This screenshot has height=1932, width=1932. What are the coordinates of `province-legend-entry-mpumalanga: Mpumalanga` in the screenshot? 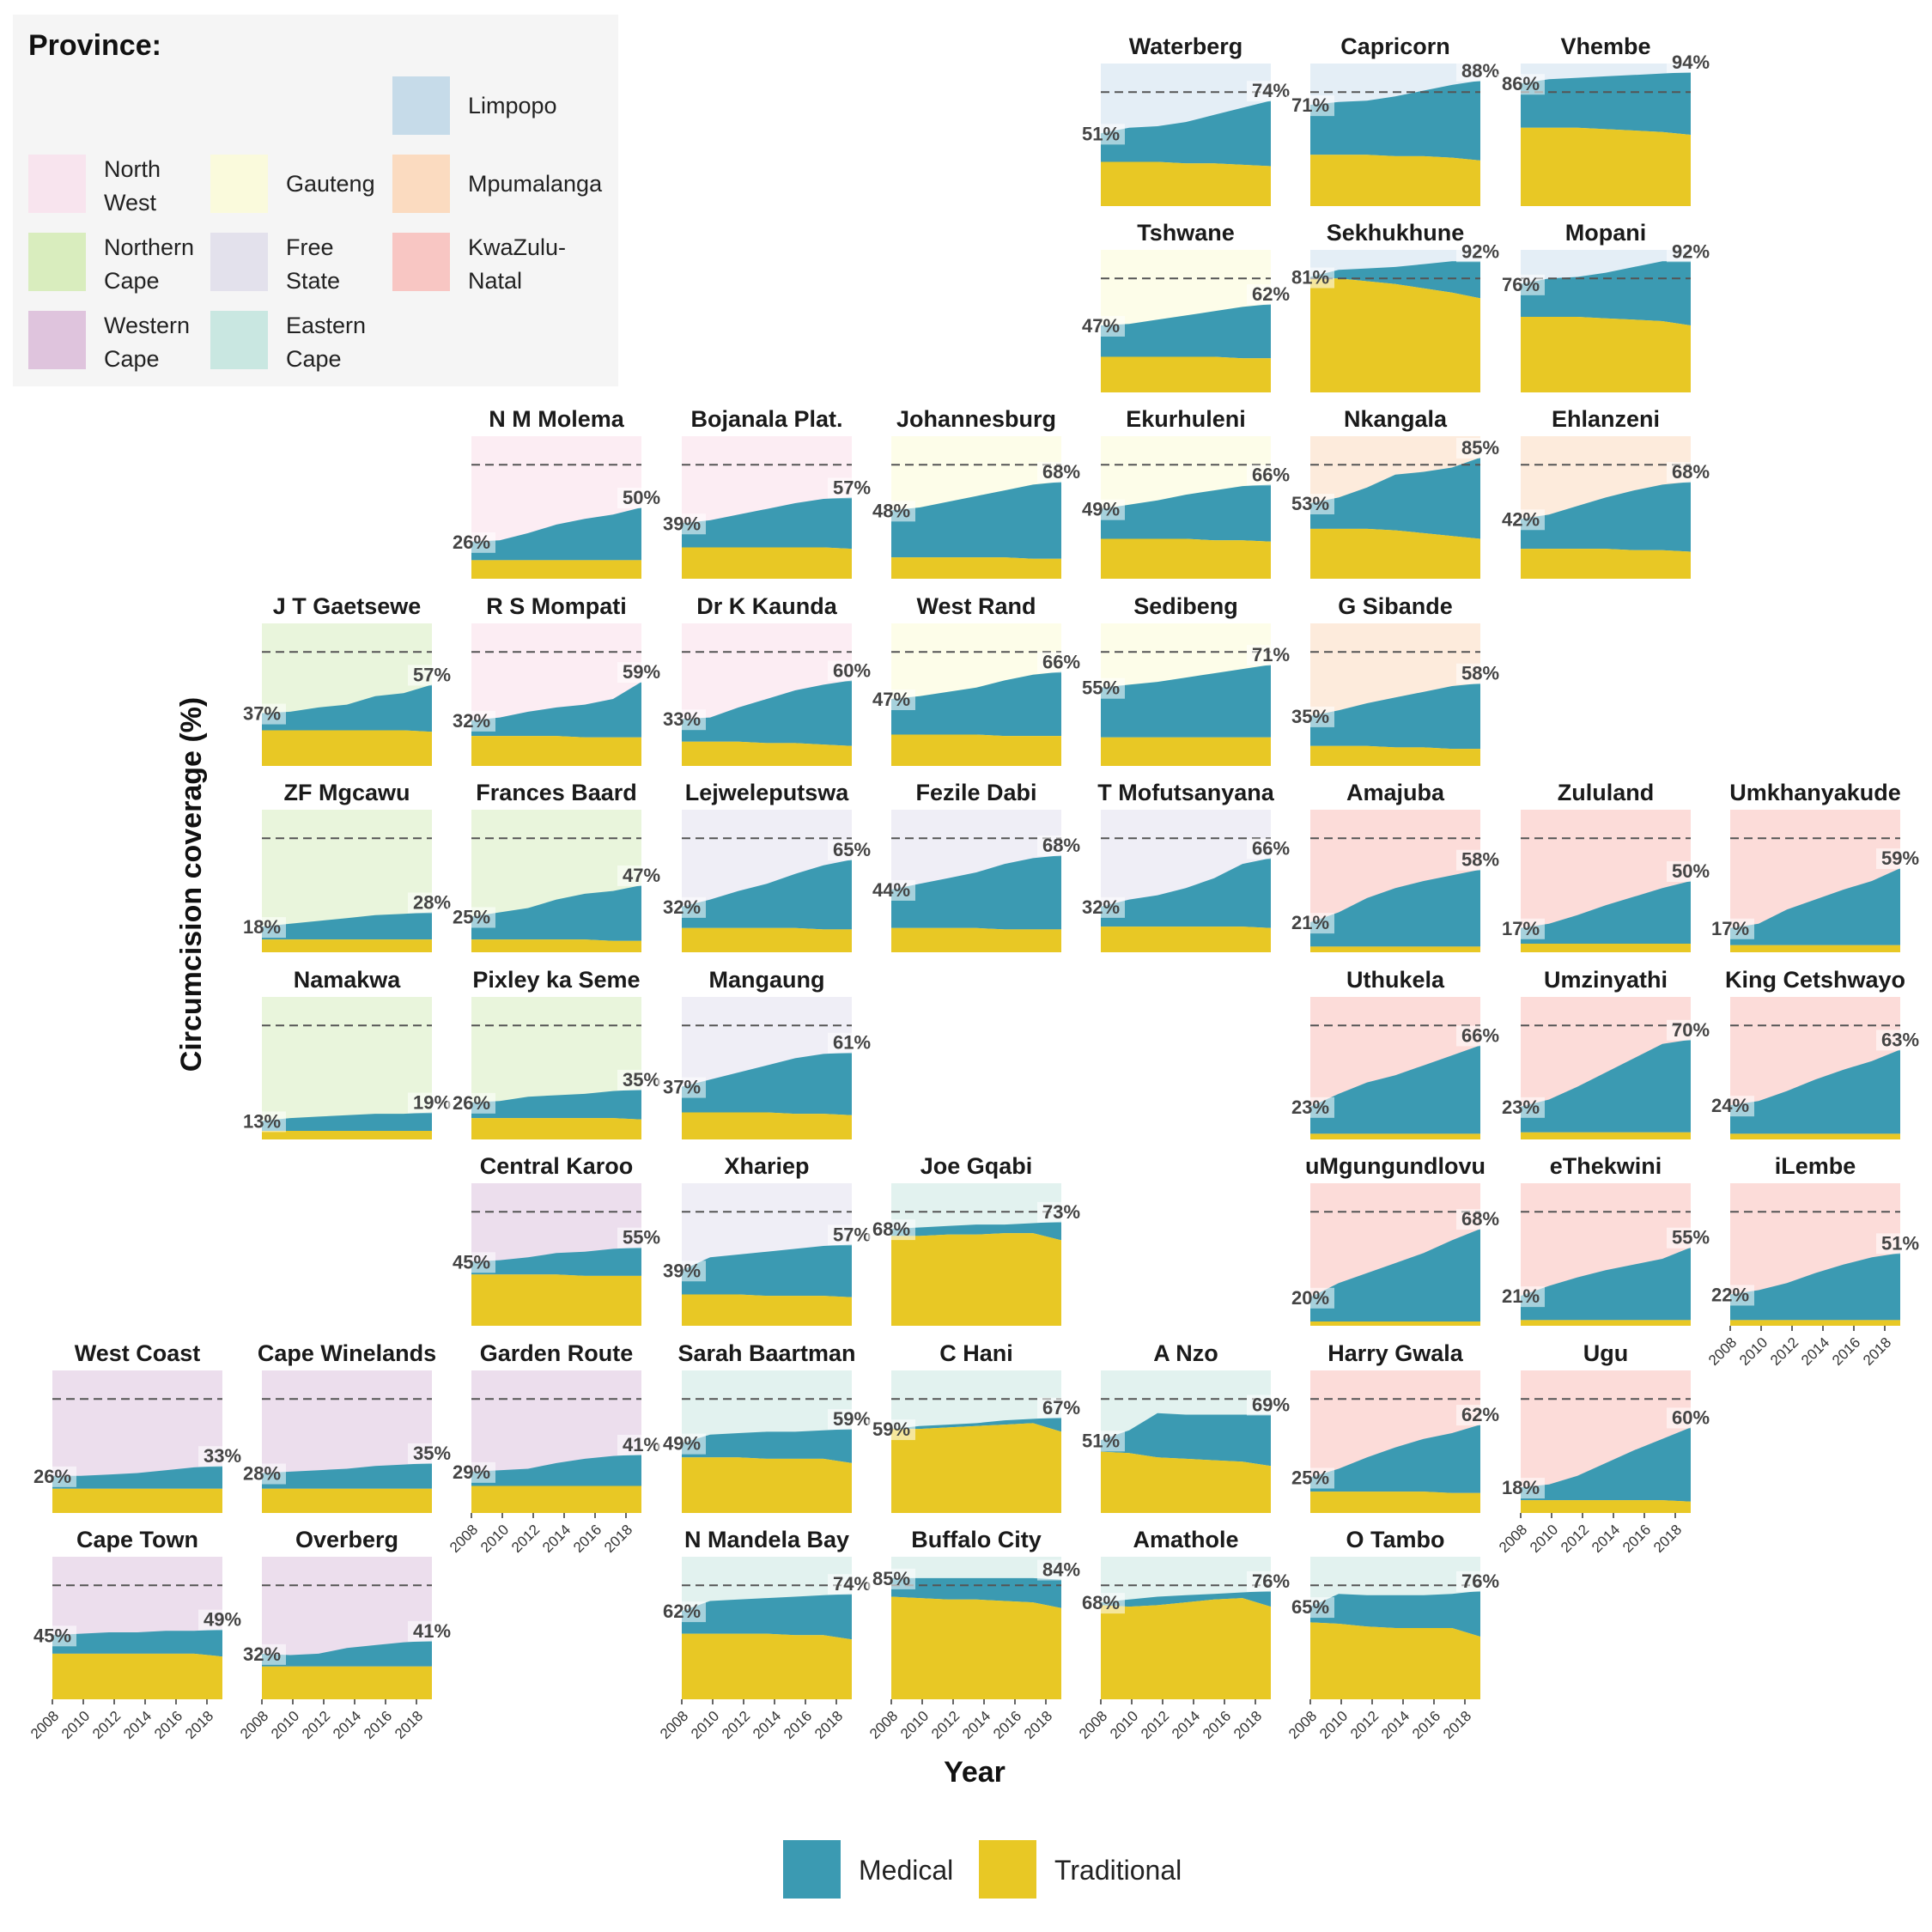 It's located at (497, 184).